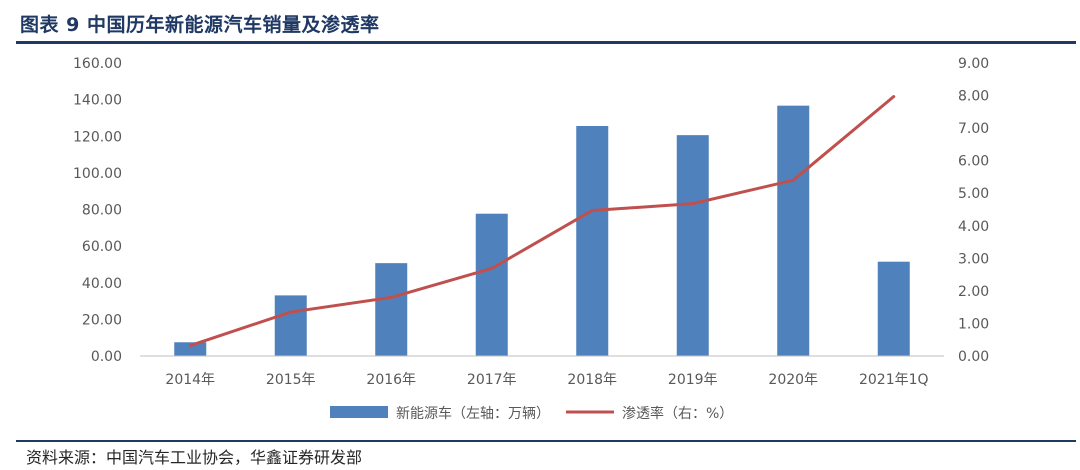 Image resolution: width=1080 pixels, height=470 pixels. I want to click on x-tick-label: 2017年, so click(492, 380).